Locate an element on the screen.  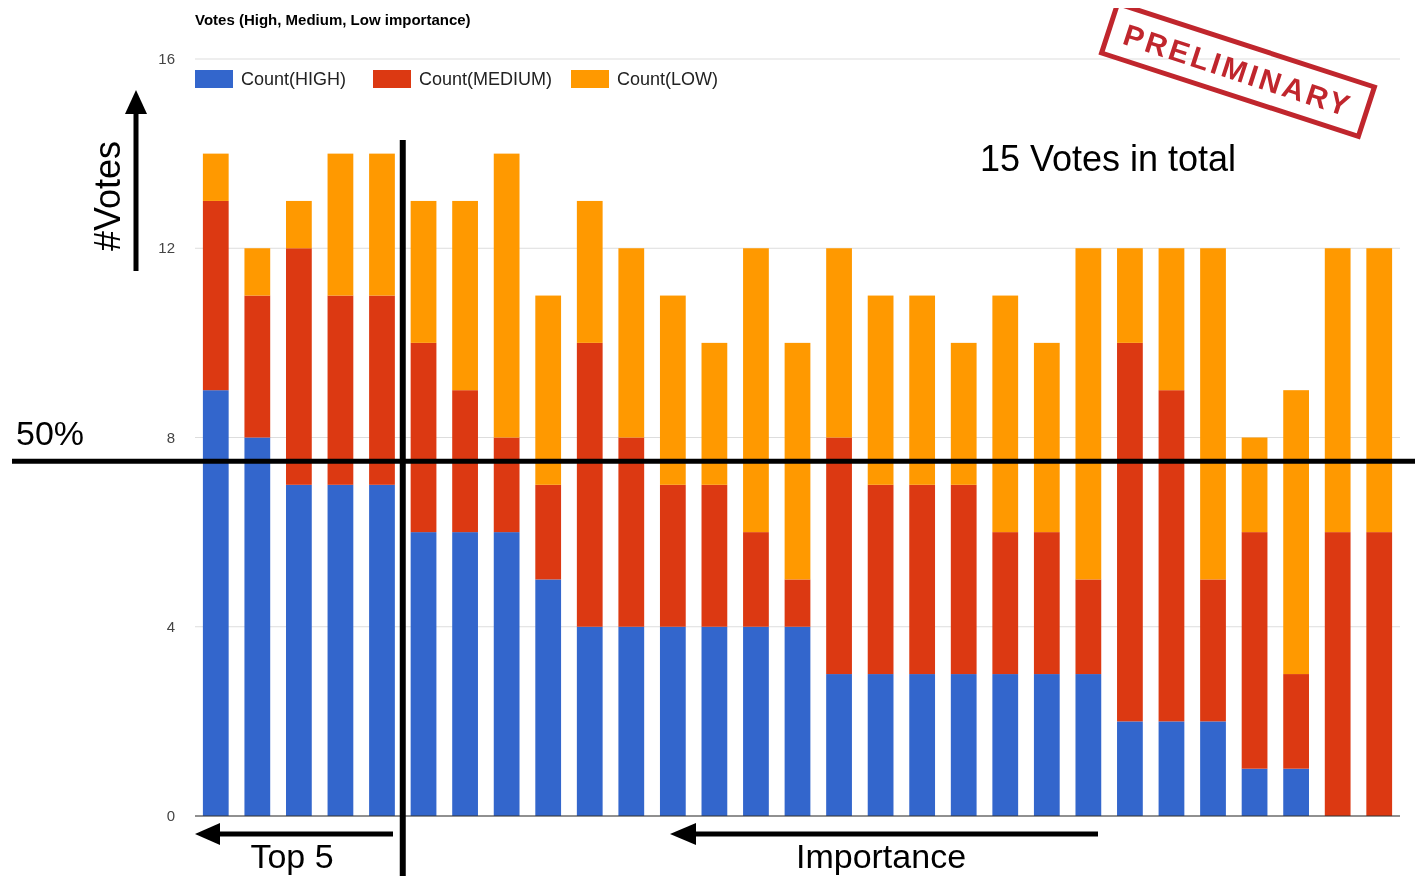
legend-label: Count(MEDIUM) is located at coordinates (486, 79).